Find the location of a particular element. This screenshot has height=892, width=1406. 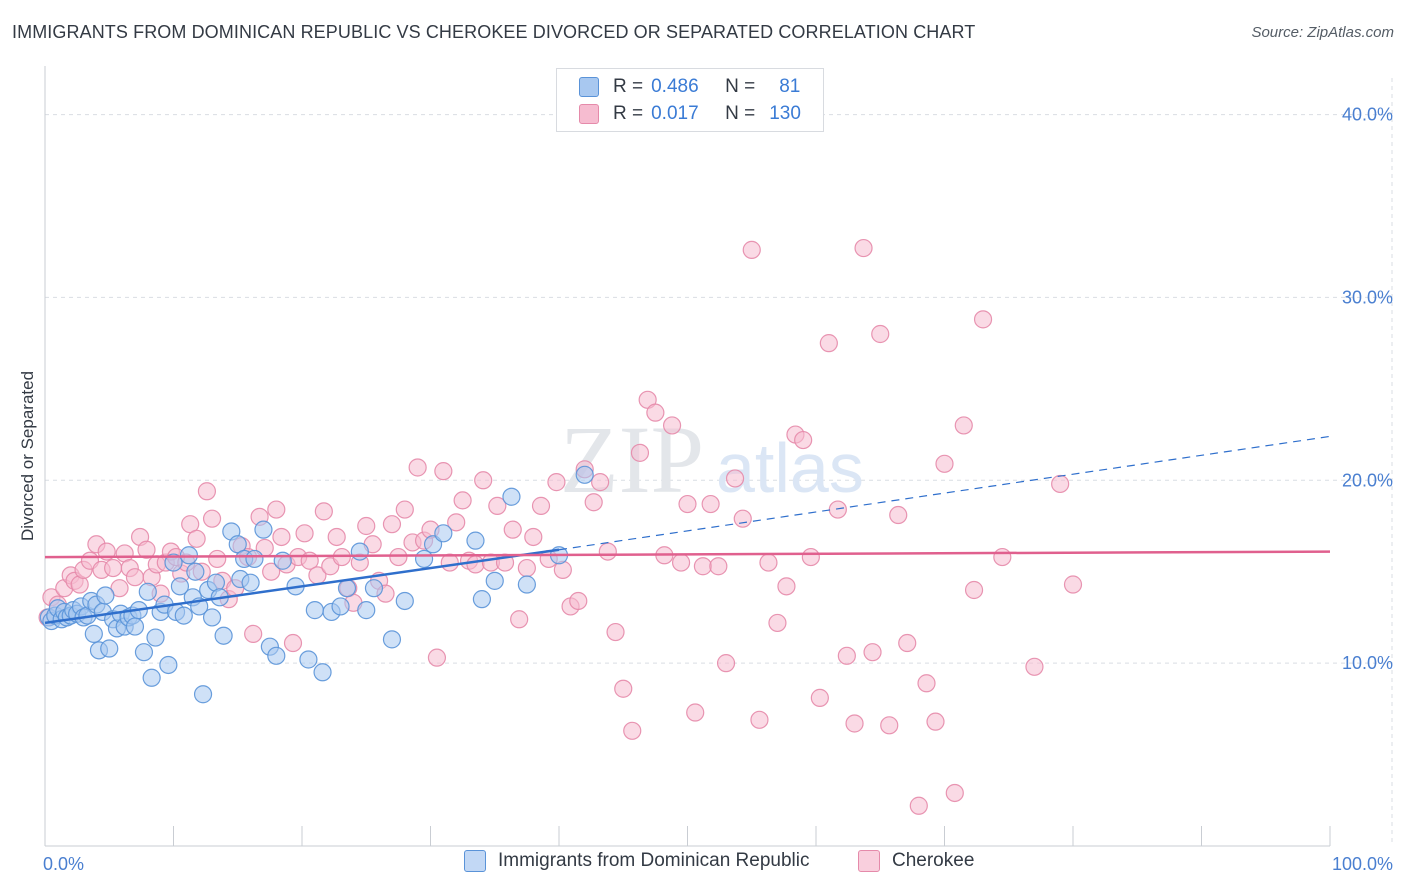

legend-r-value: 0.486 is located at coordinates (675, 86).